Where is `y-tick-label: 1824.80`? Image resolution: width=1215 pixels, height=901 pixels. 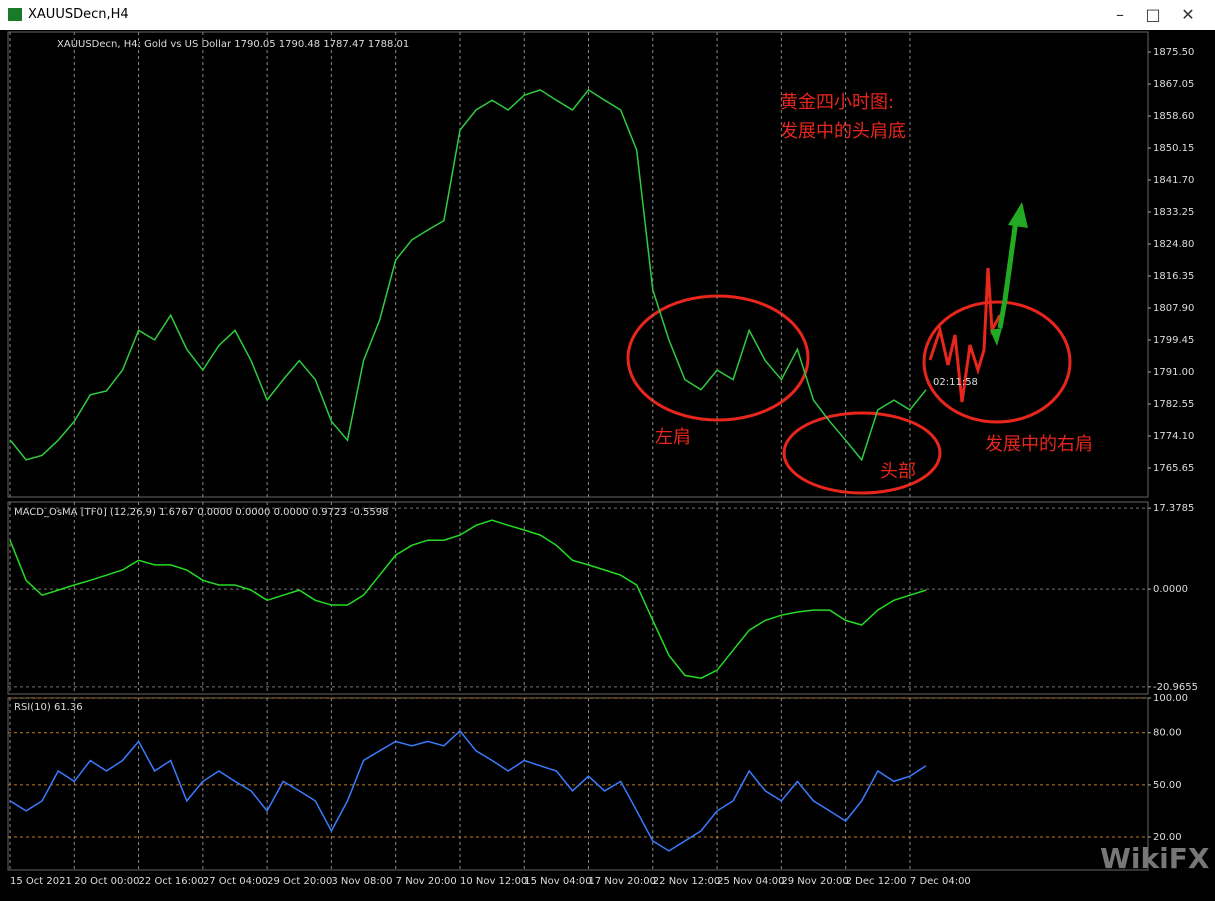
y-tick-label: 1824.80 is located at coordinates (1173, 244).